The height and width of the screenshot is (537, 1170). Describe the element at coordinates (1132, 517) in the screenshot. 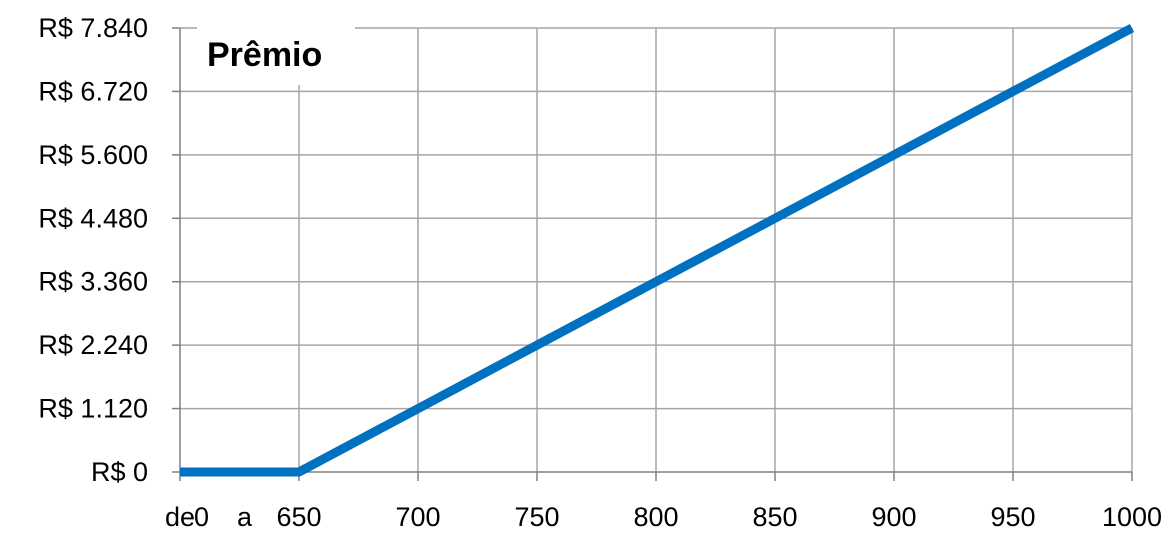

I see `x-tick-label: 1000` at that location.